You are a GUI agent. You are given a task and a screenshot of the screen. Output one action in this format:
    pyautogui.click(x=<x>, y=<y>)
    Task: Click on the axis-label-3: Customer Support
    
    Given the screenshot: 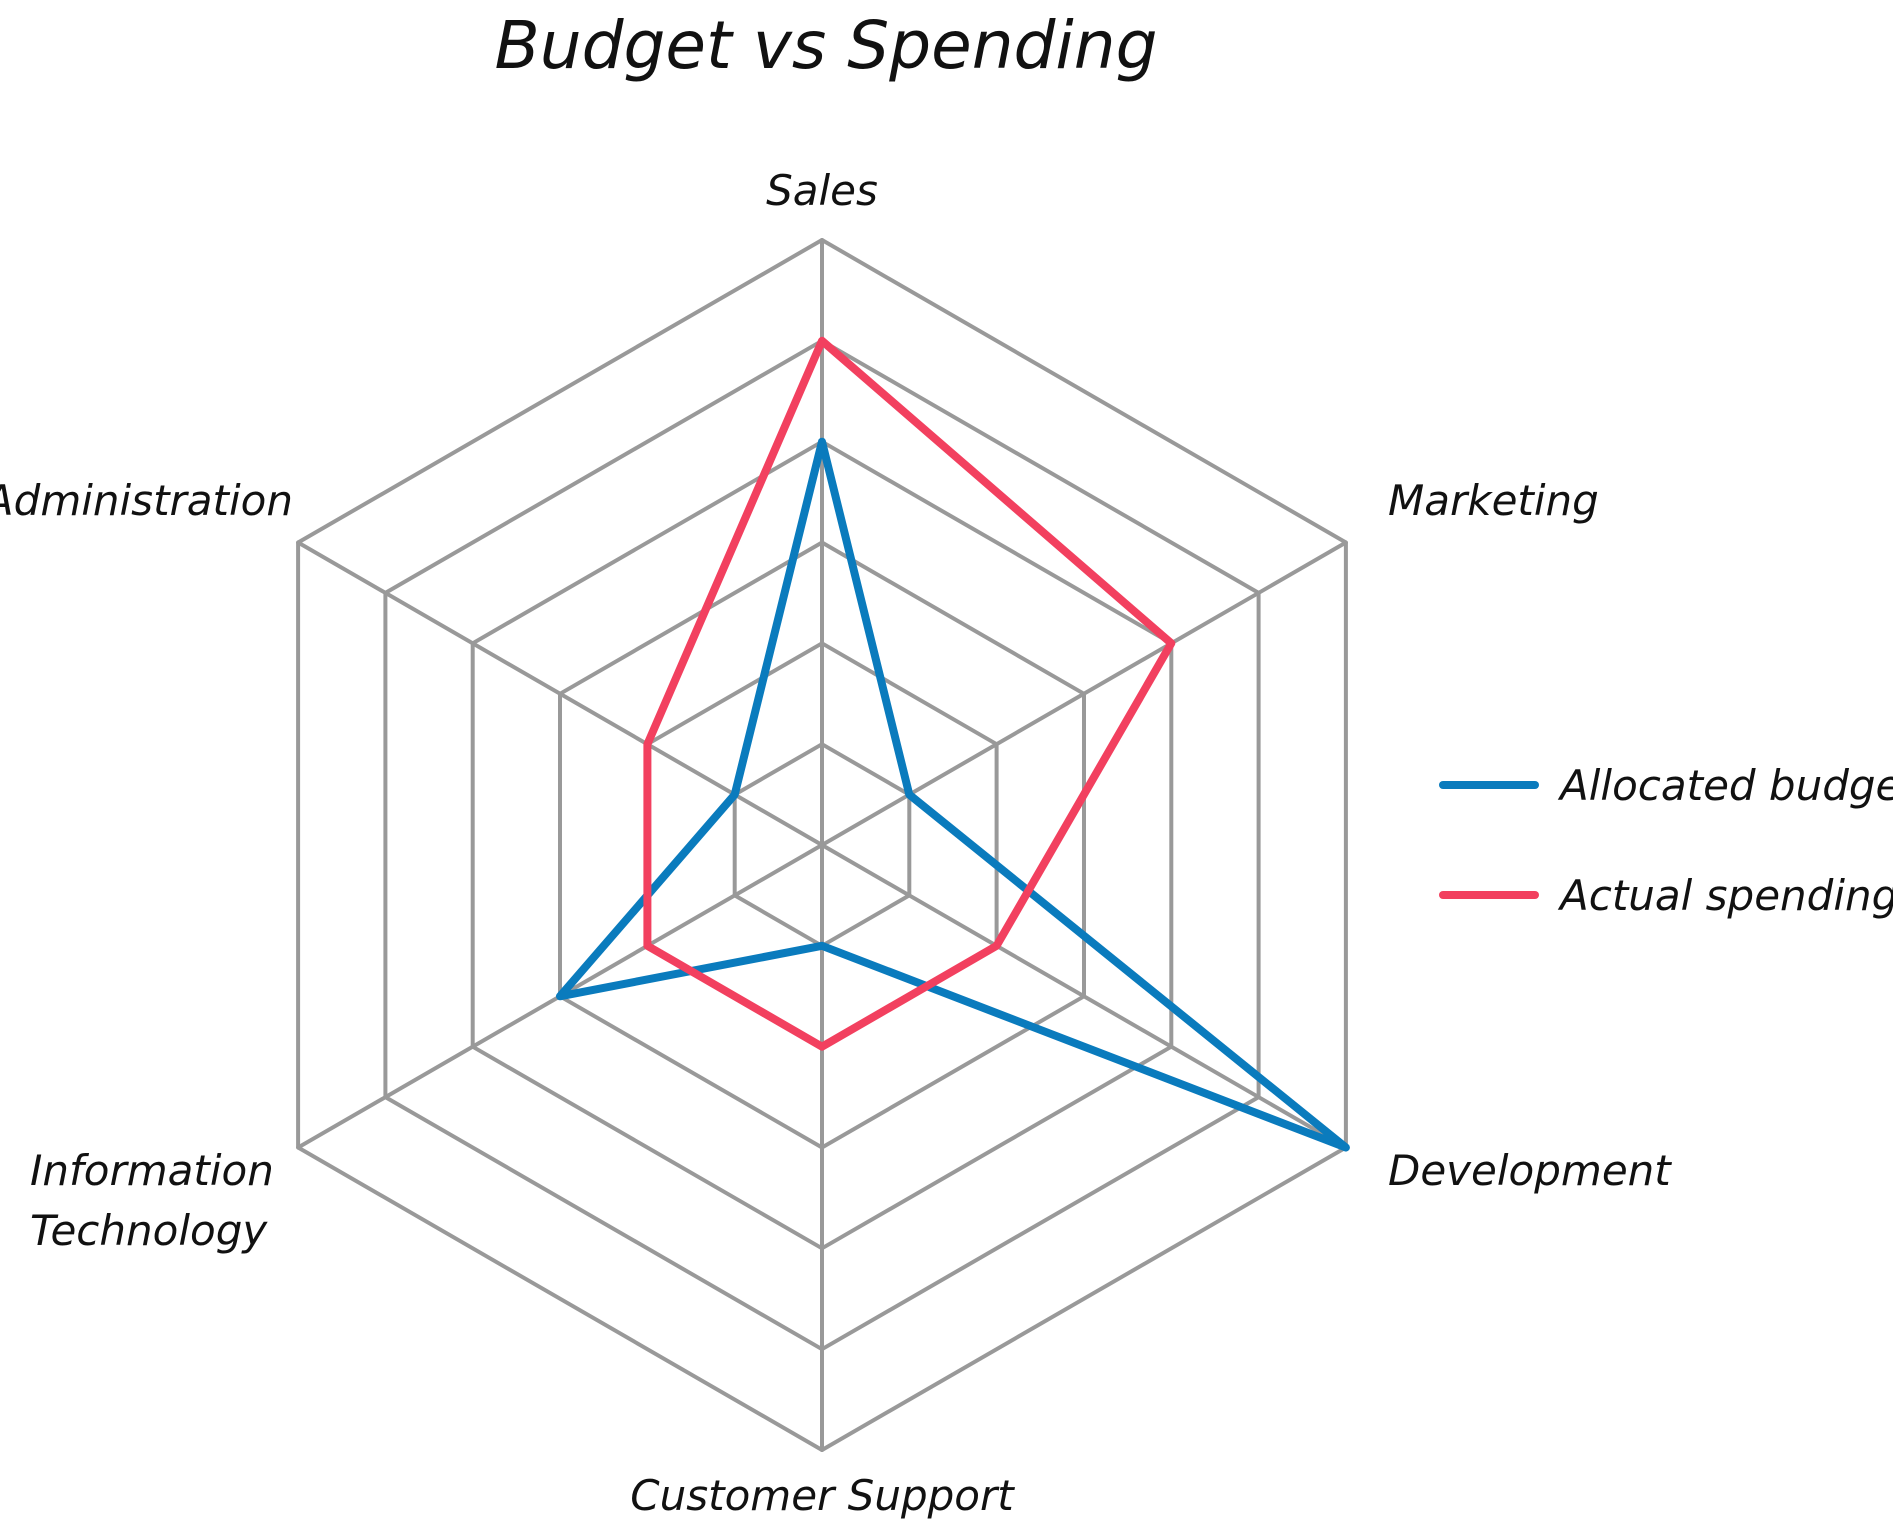 What is the action you would take?
    pyautogui.click(x=822, y=1495)
    